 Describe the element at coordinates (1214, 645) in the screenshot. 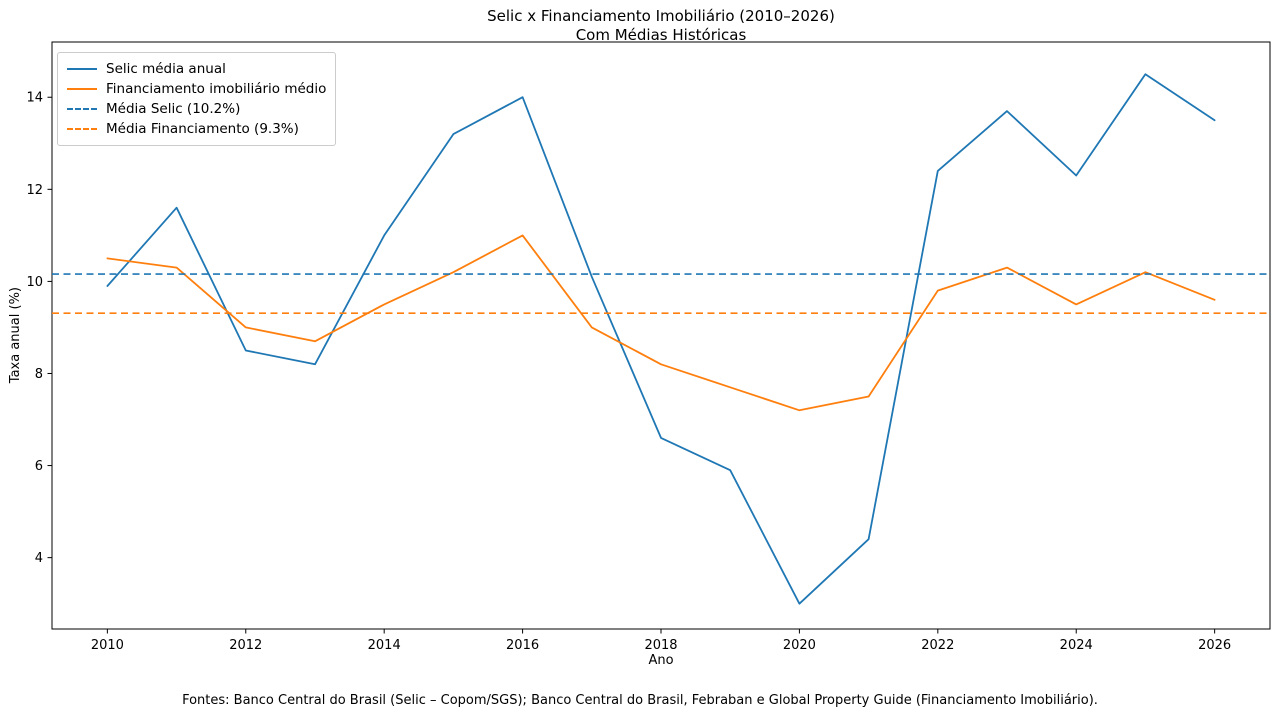

I see `x-tick-label: 2026` at that location.